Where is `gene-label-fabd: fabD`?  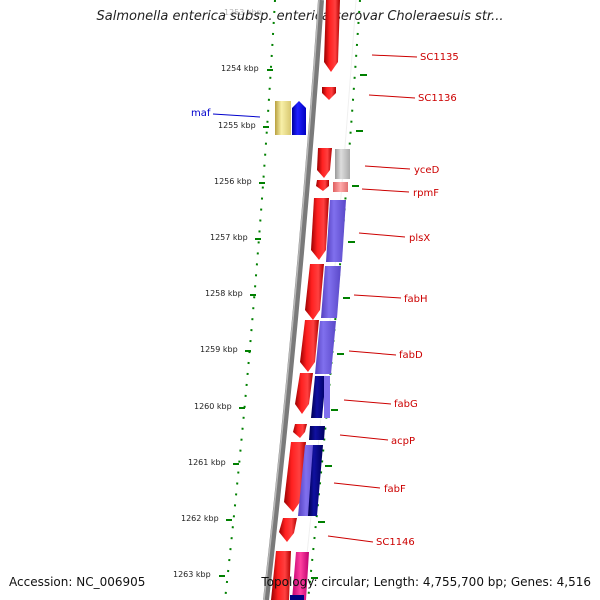
gene-label-fabd: fabD is located at coordinates (411, 355).